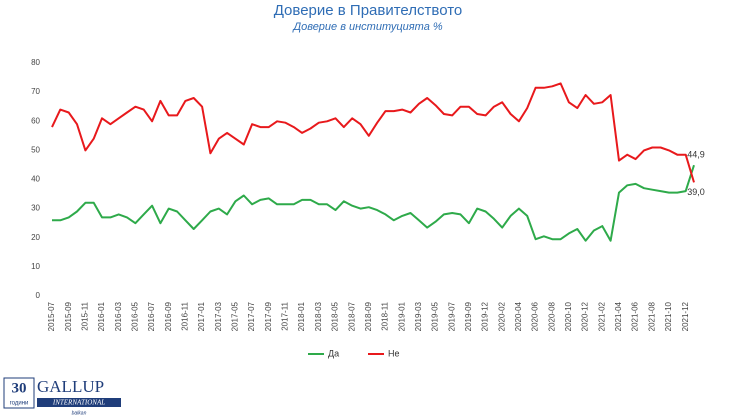 This screenshot has height=419, width=740. I want to click on x-tick-label: 2020-08, so click(551, 316).